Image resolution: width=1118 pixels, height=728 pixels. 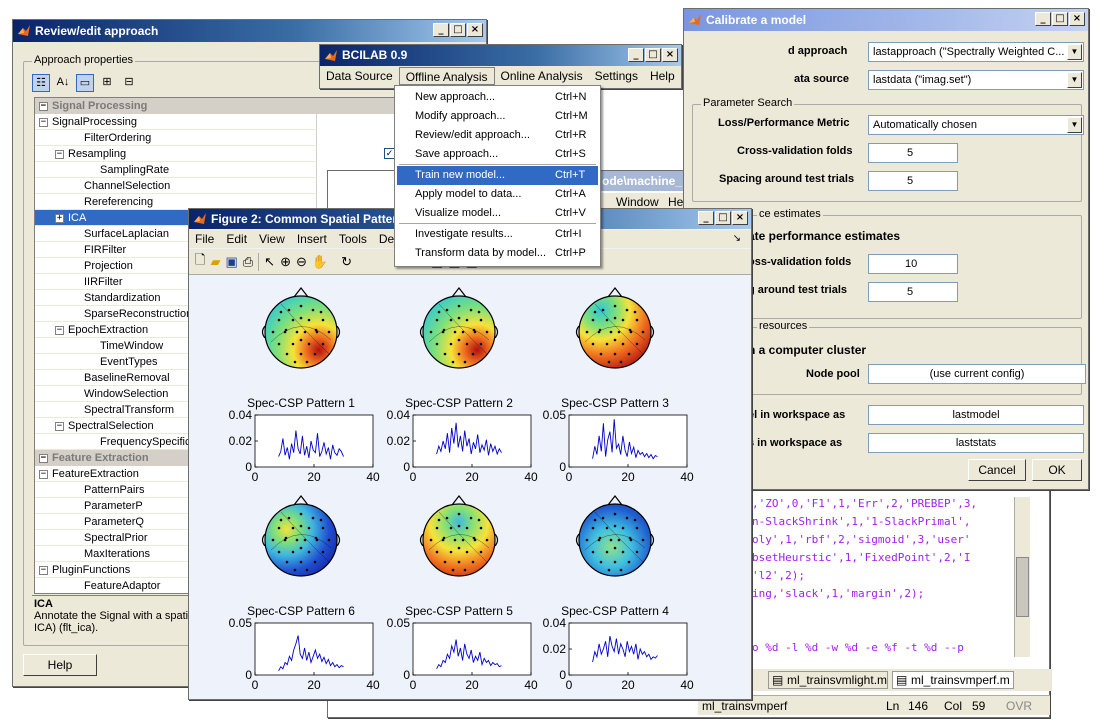 I want to click on review-titlebar: Review/edit approach _ □ ×, so click(x=249, y=31).